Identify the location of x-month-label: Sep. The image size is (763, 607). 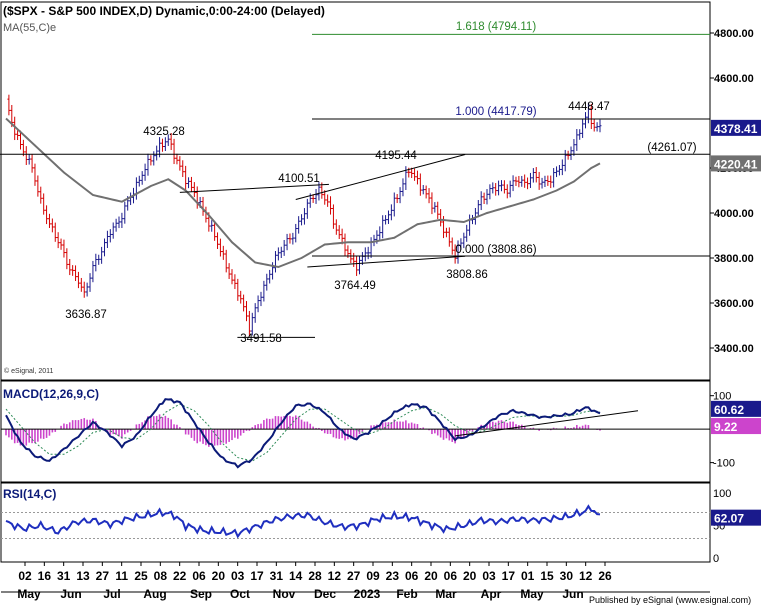
(201, 594).